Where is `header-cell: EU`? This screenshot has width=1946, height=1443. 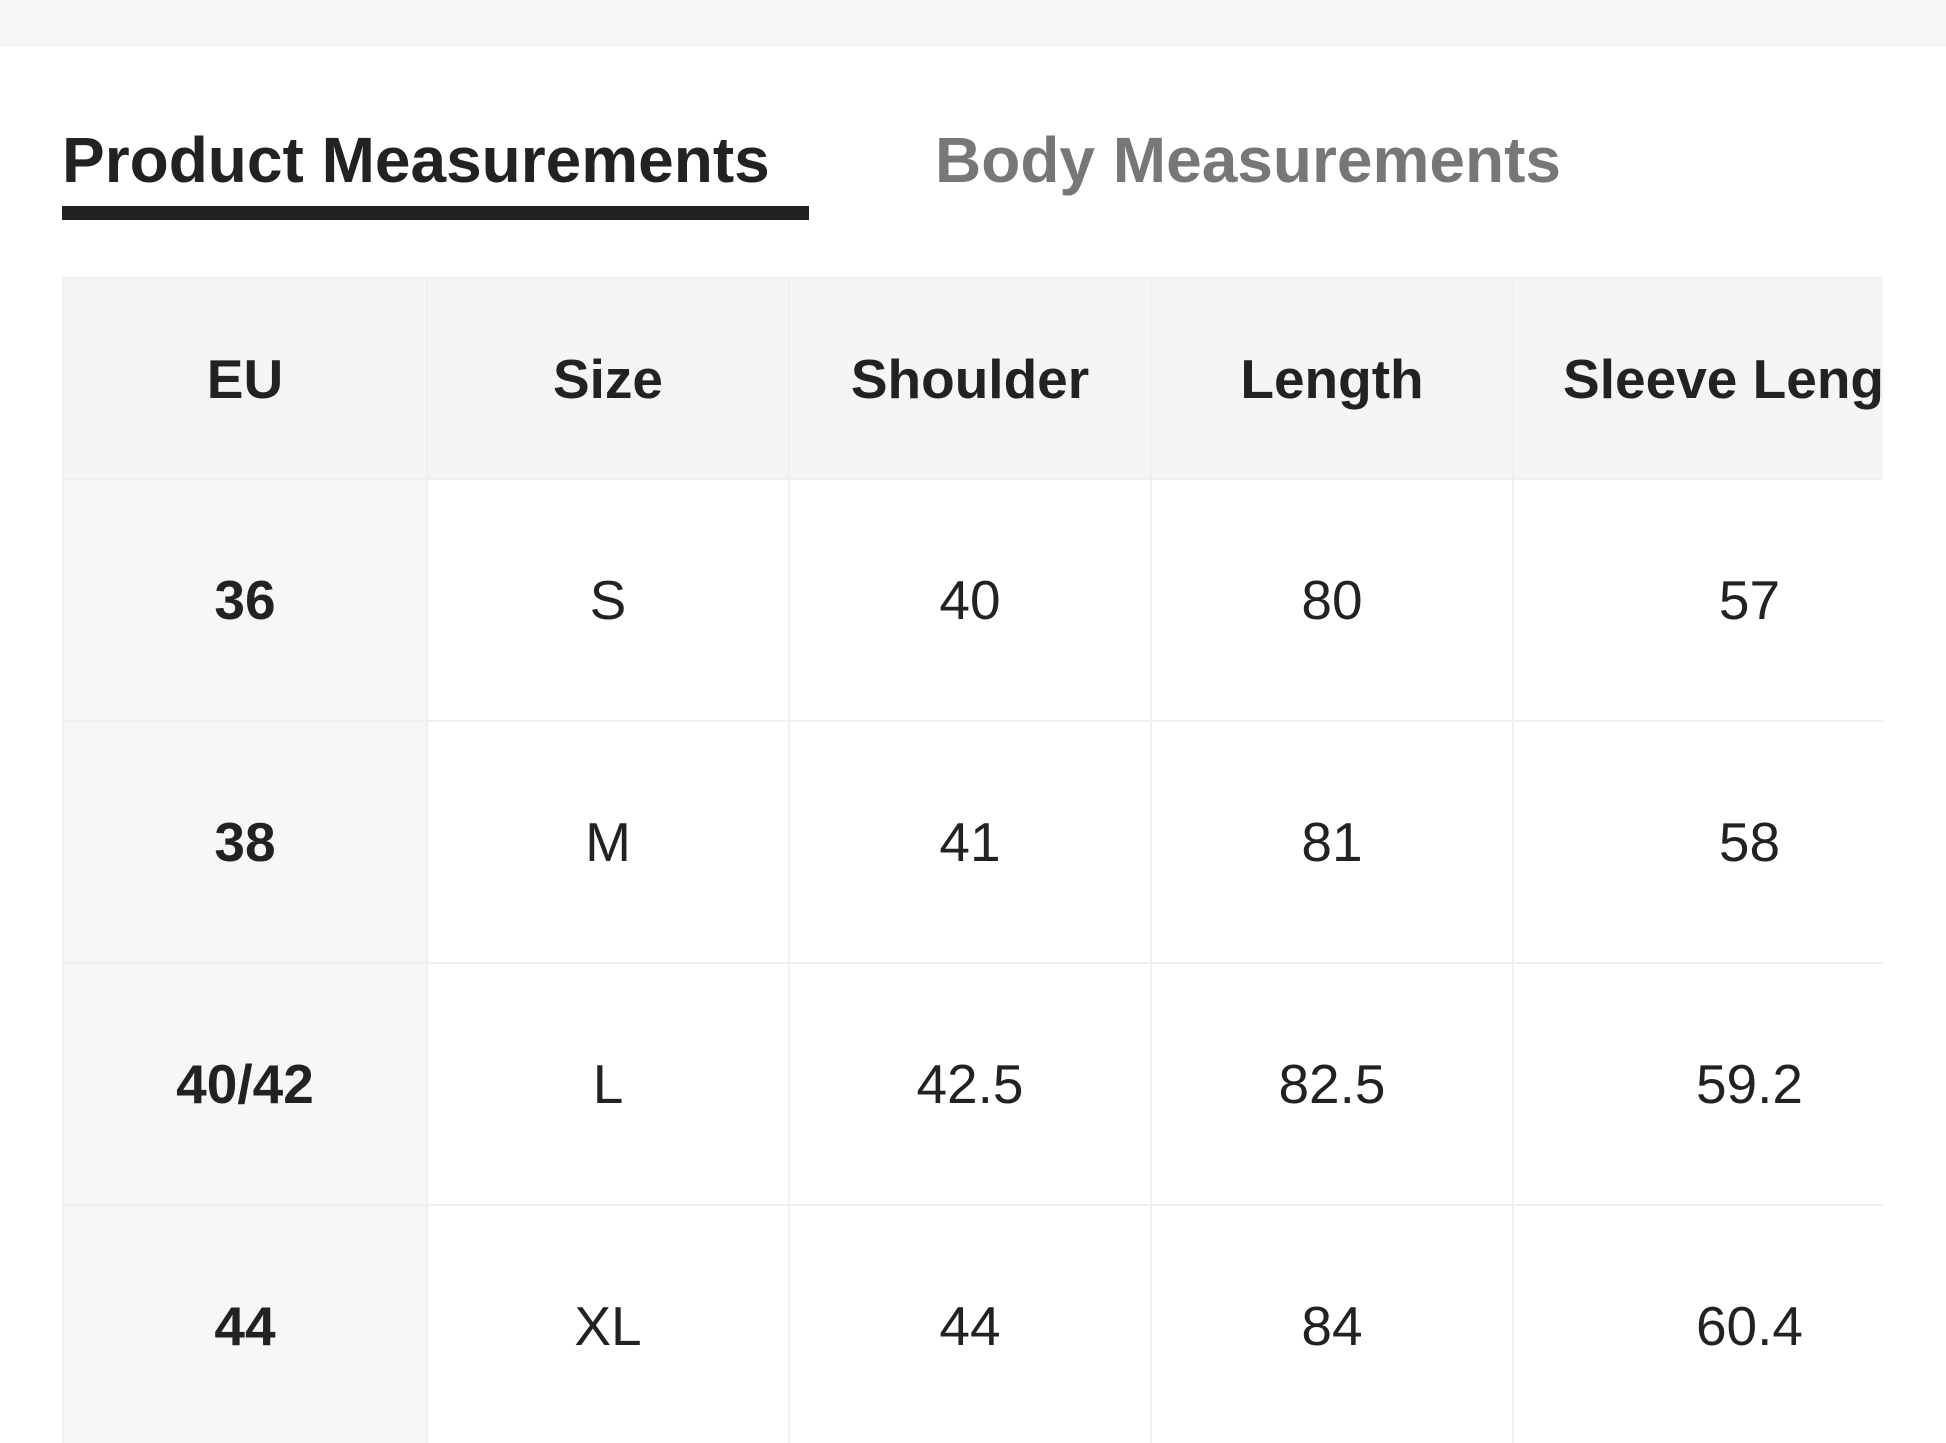 header-cell: EU is located at coordinates (245, 378).